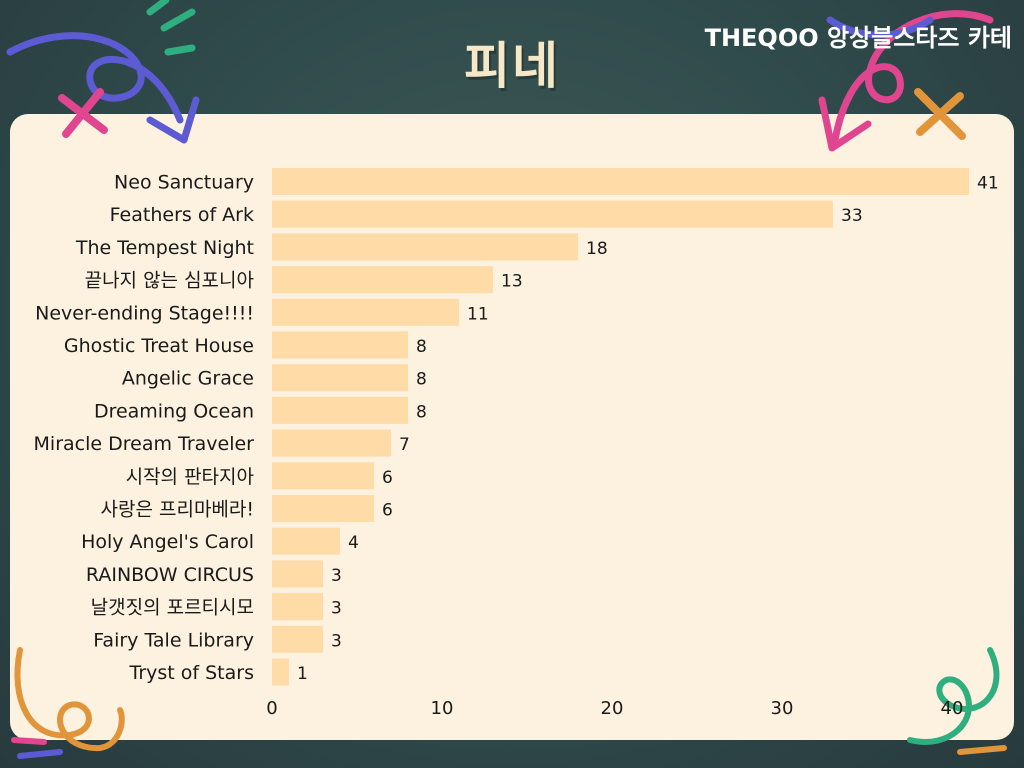  What do you see at coordinates (952, 708) in the screenshot?
I see `x-tick-label: 40` at bounding box center [952, 708].